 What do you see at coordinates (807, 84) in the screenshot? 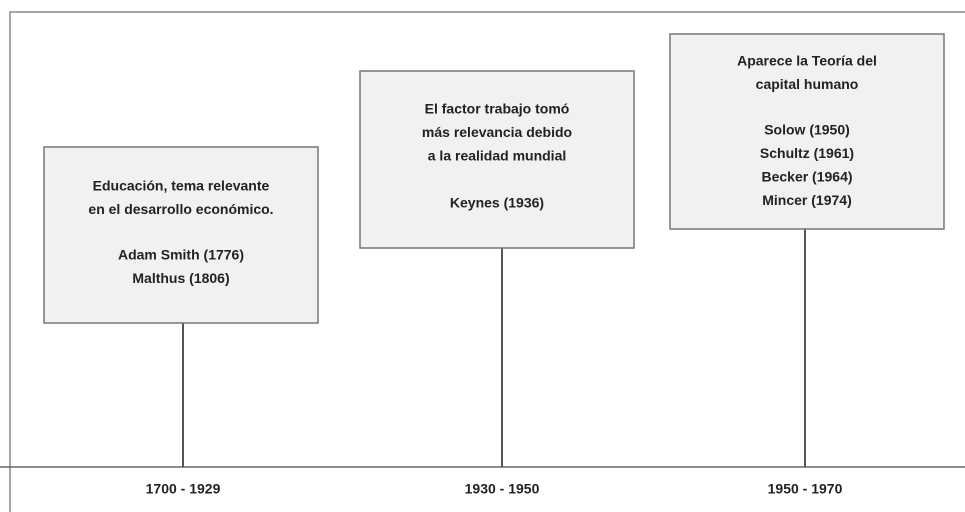
I see `description-line: capital humano` at bounding box center [807, 84].